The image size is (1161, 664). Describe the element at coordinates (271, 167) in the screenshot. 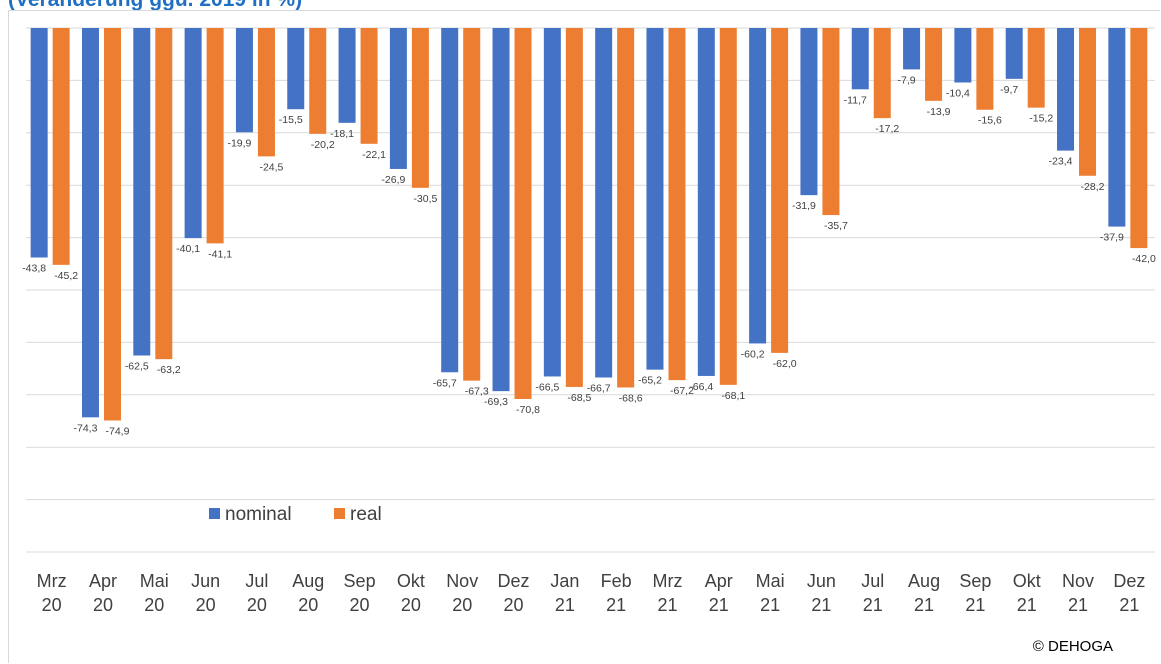

I see `data-label-real-4: -24,5` at that location.